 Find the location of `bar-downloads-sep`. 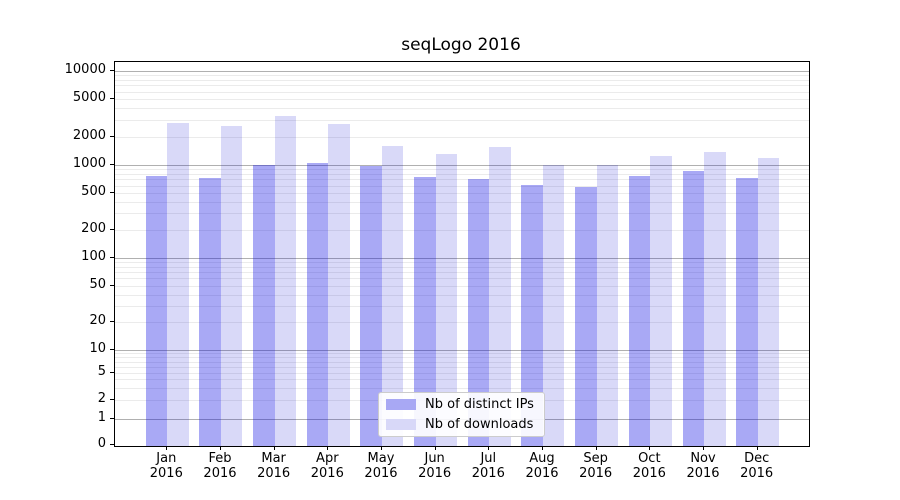

bar-downloads-sep is located at coordinates (607, 305).